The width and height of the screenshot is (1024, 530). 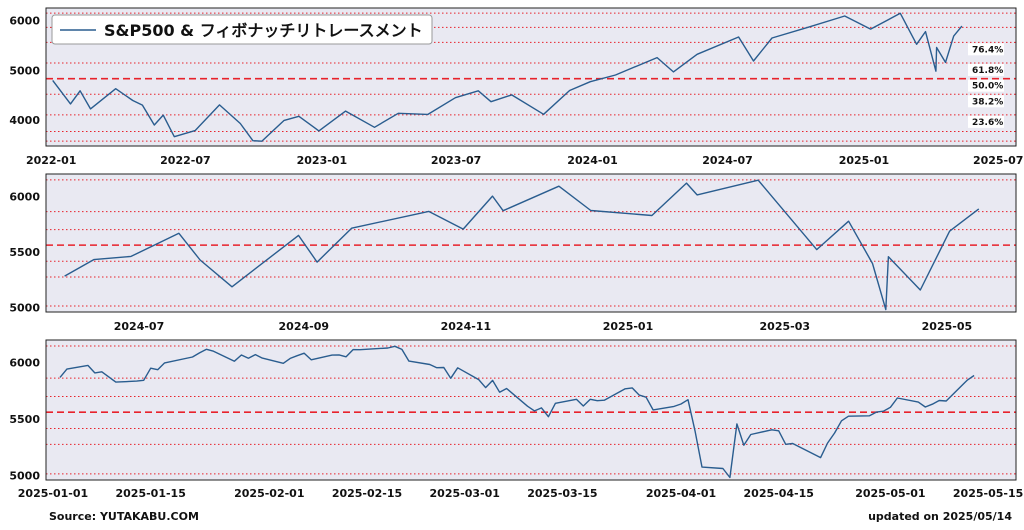 I want to click on x-tick-label: 2025-05-01, so click(x=890, y=493).